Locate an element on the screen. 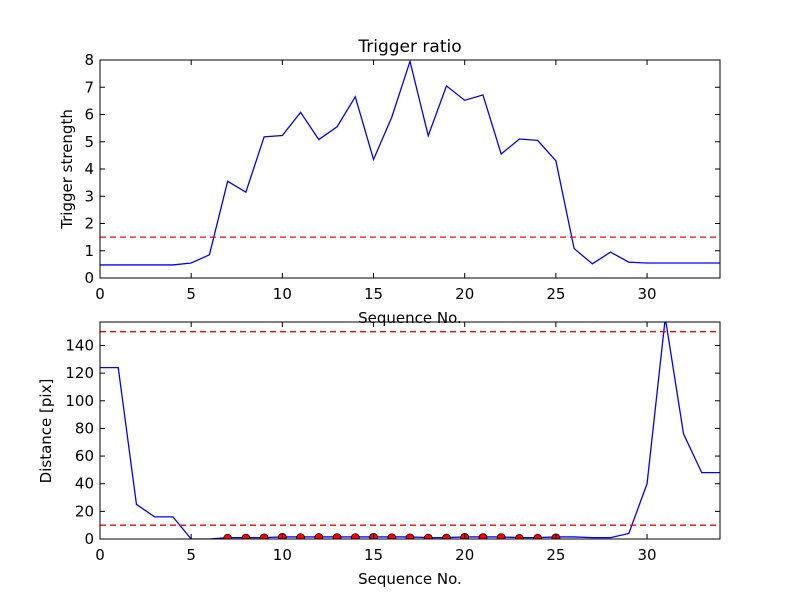  y-tick-label: 60 is located at coordinates (84, 456).